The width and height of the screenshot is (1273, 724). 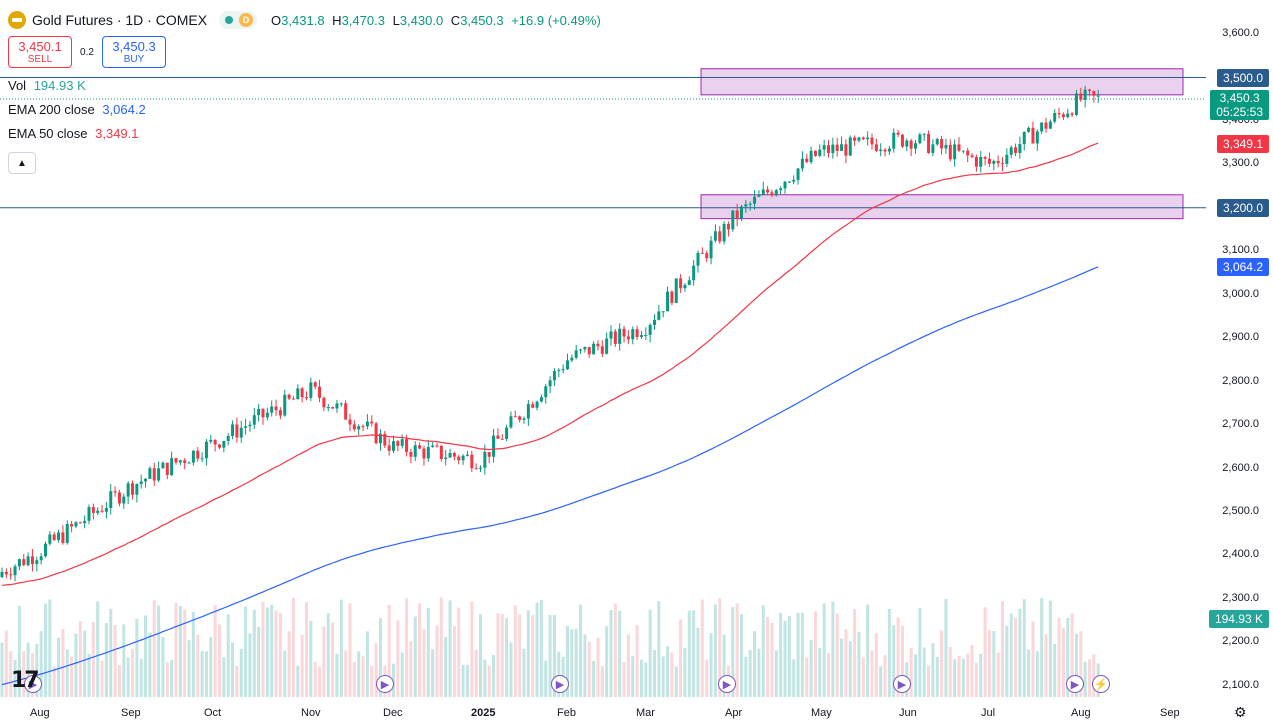 What do you see at coordinates (40, 52) in the screenshot?
I see `sell-button: 3,450.1 SELL` at bounding box center [40, 52].